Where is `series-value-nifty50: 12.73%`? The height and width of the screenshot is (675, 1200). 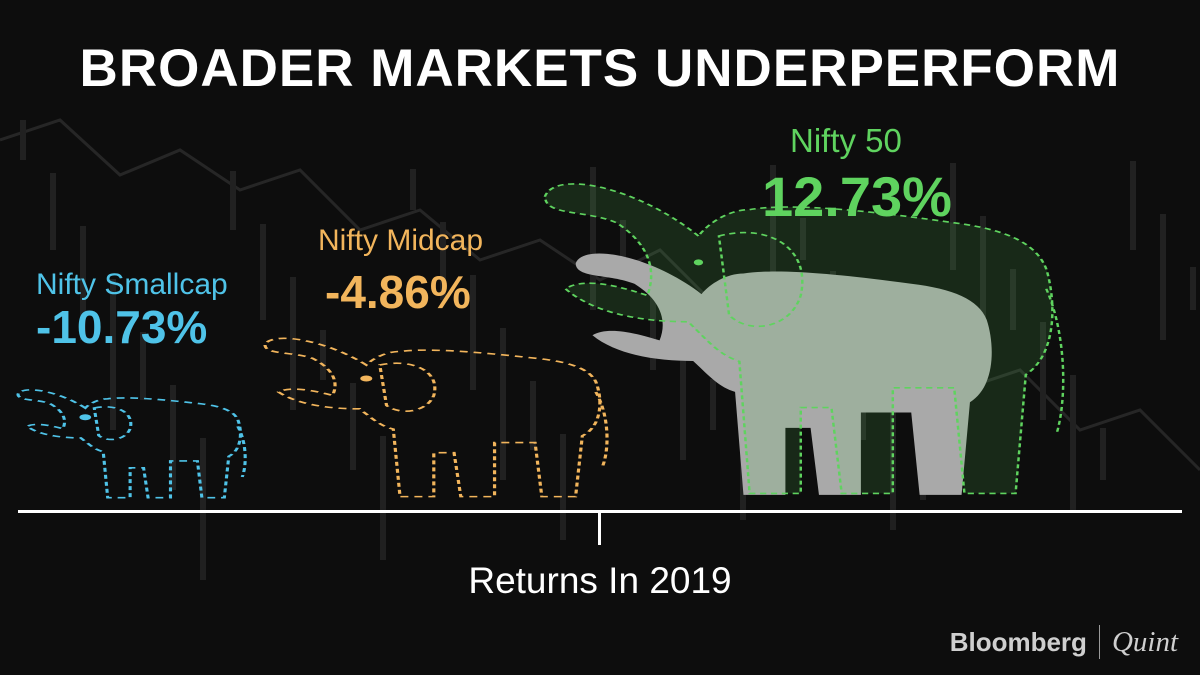
series-value-nifty50: 12.73% is located at coordinates (857, 196).